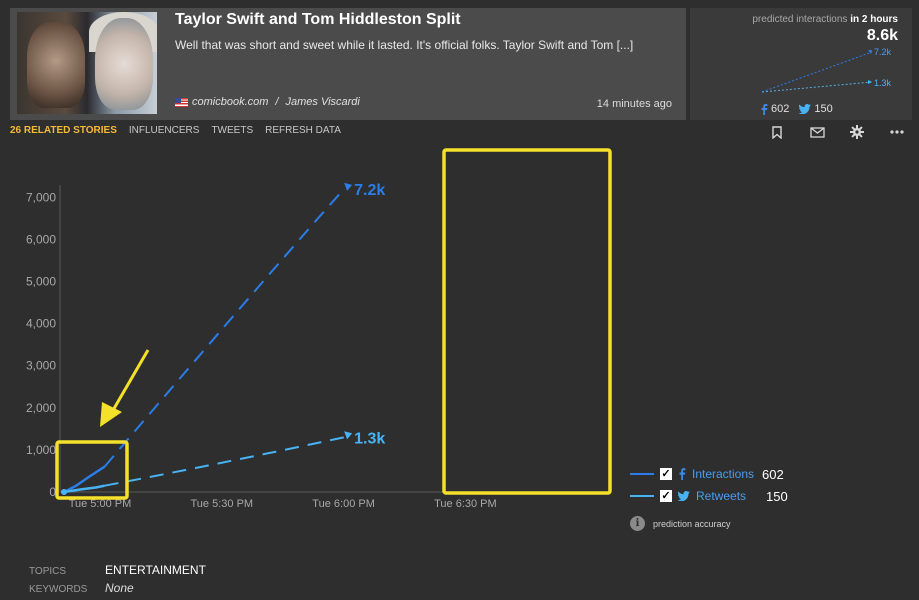 The height and width of the screenshot is (600, 919). I want to click on mini-interactions-line, so click(817, 72).